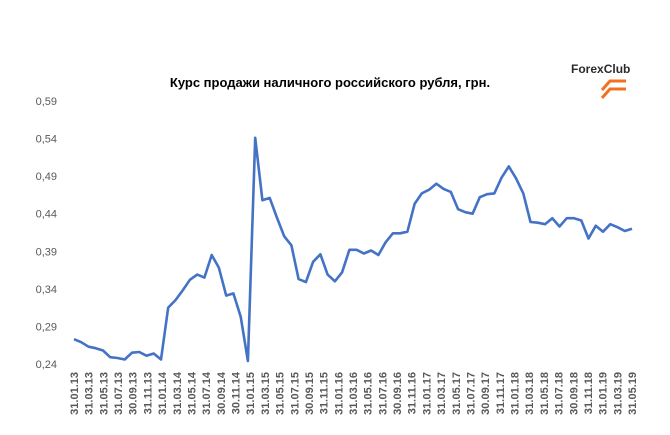  What do you see at coordinates (471, 393) in the screenshot?
I see `x-tick-label: 31.07.17` at bounding box center [471, 393].